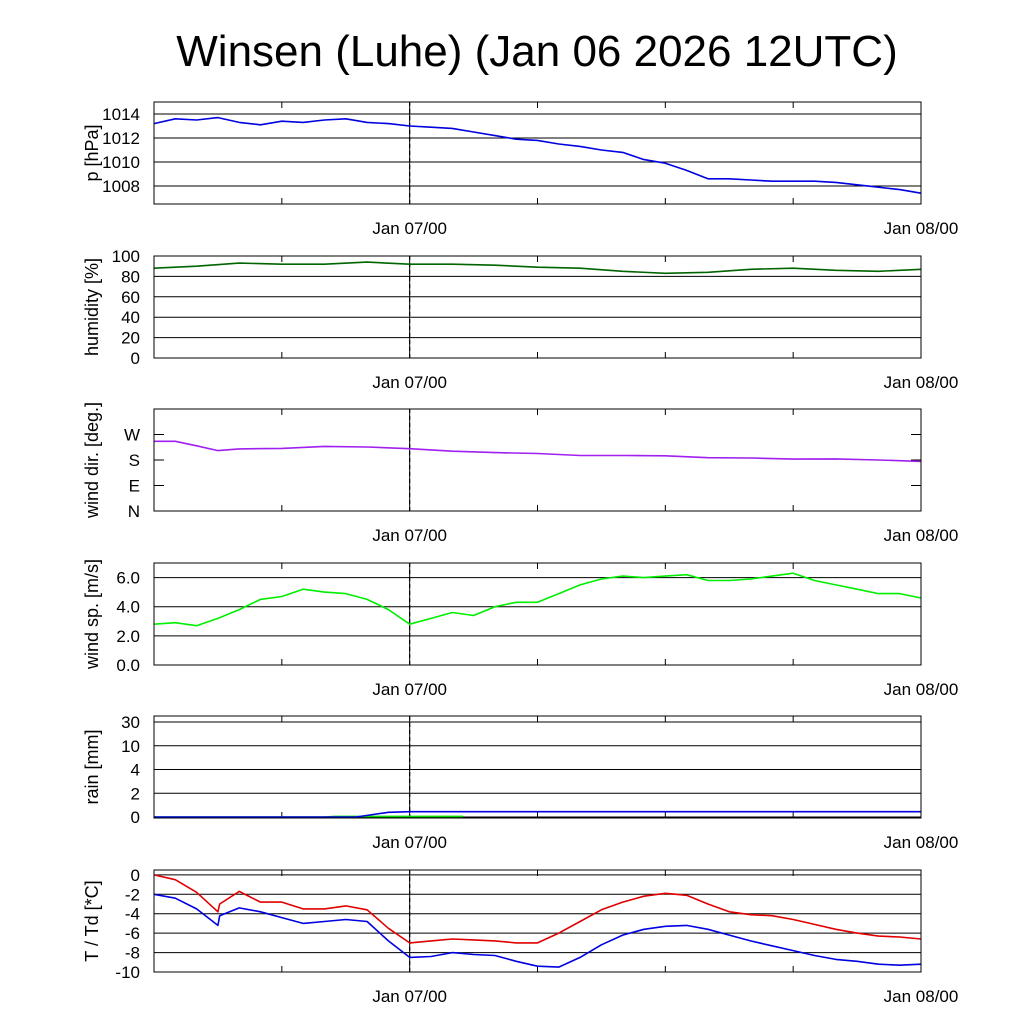 This screenshot has width=1024, height=1024. Describe the element at coordinates (92, 614) in the screenshot. I see `wind-speed-ylabel: wind sp. [m/s]` at that location.